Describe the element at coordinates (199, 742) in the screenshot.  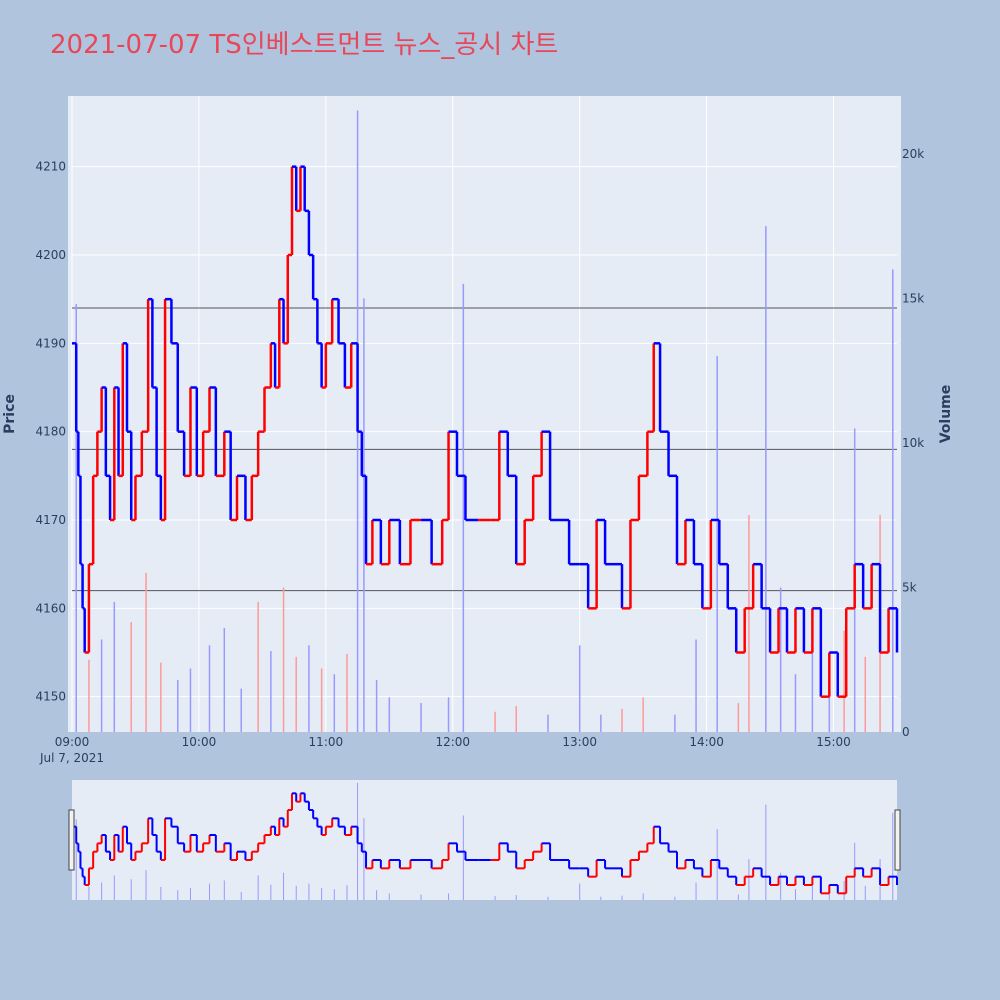
I see `x-tick-label: 10:00` at that location.